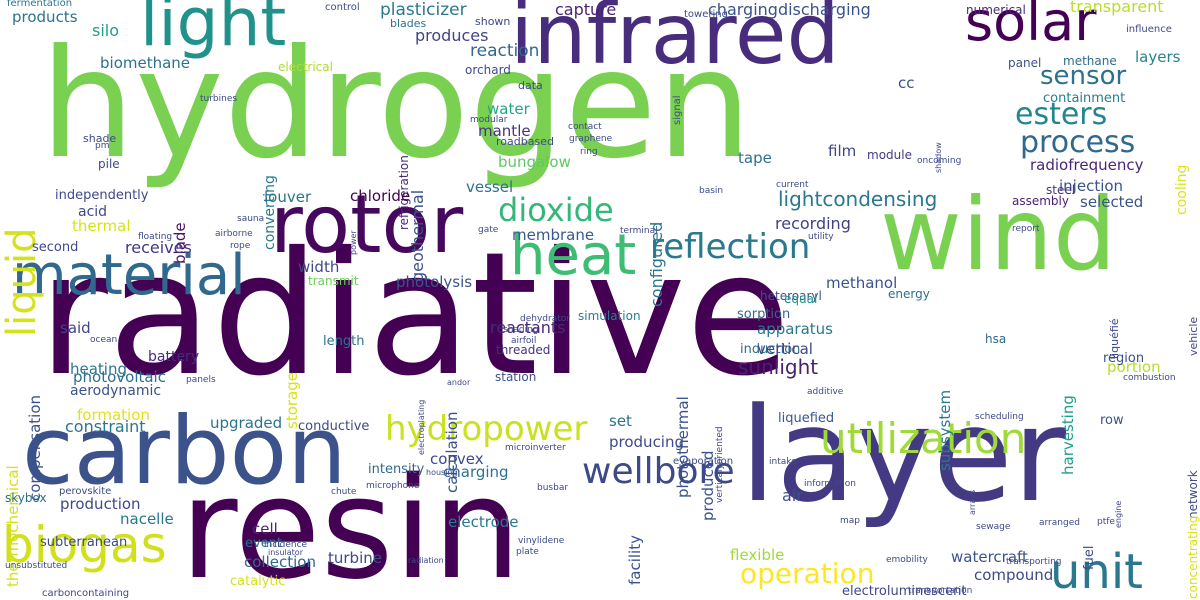  What do you see at coordinates (800, 299) in the screenshot?
I see `word-76: equal` at bounding box center [800, 299].